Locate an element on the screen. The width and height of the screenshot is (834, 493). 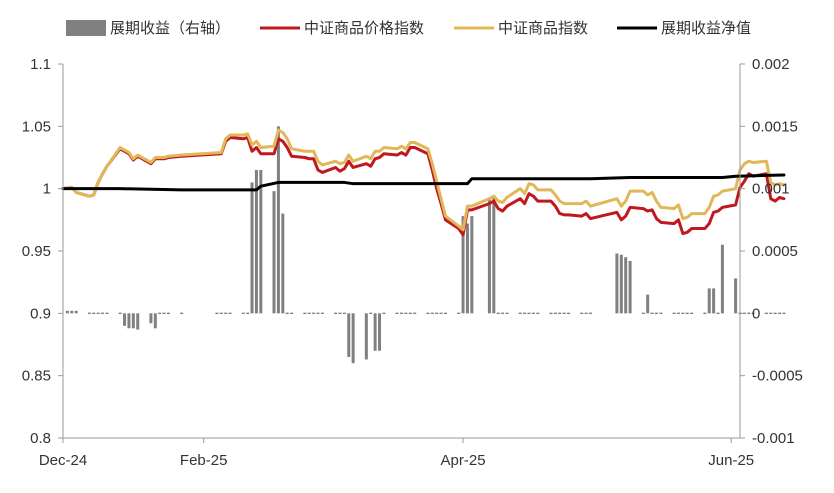
x-tick-label: Jun-25 is located at coordinates (731, 460).